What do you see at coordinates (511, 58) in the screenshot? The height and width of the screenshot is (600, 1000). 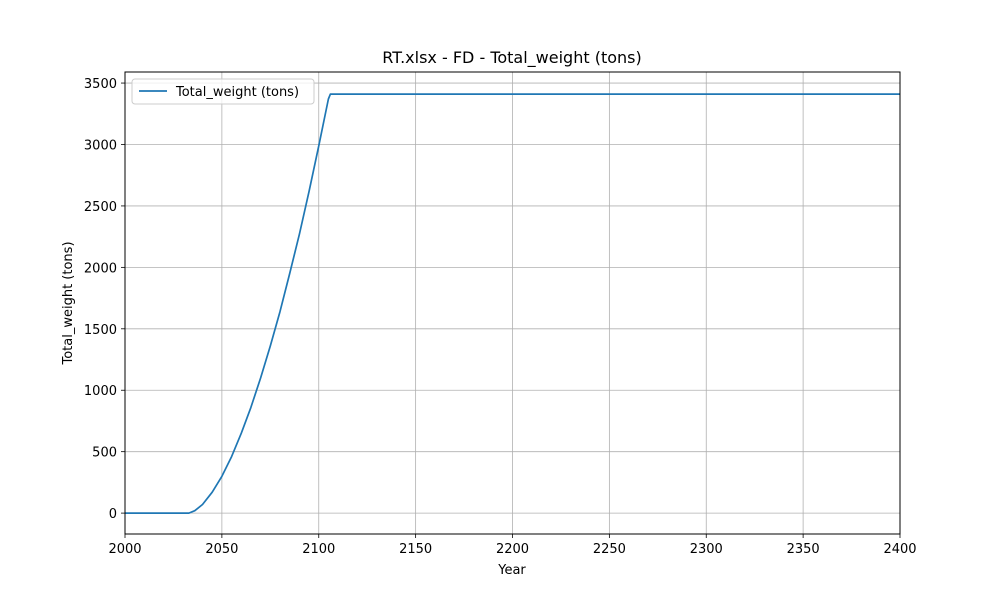 I see `chart-title: RT.xlsx - FD - Total_weight (tons)` at bounding box center [511, 58].